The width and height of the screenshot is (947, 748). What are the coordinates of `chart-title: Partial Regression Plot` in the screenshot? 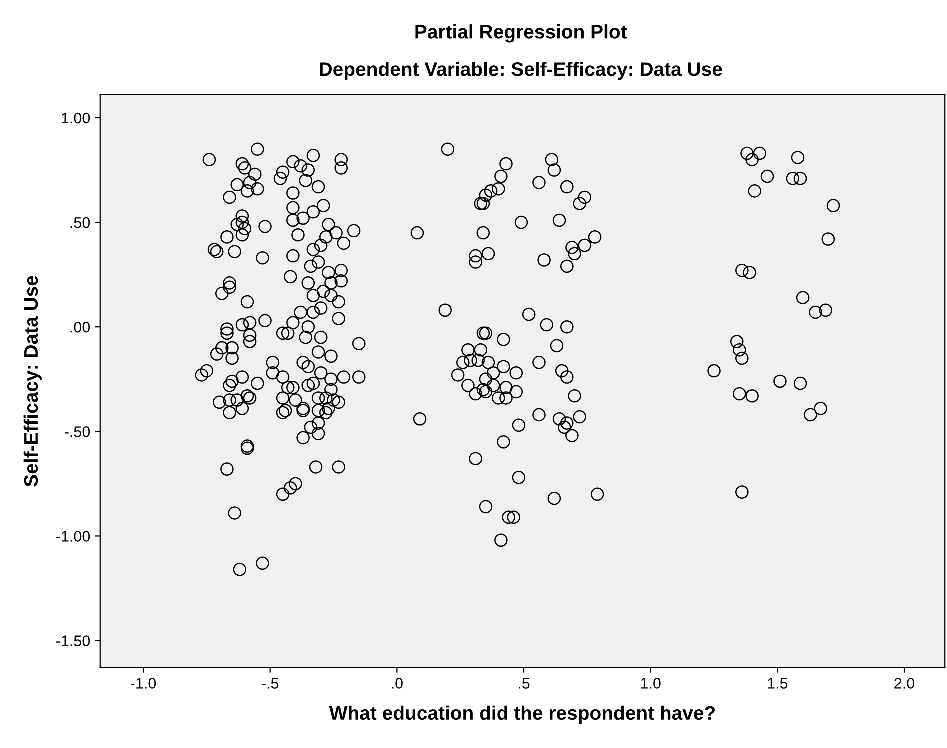 It's located at (522, 33).